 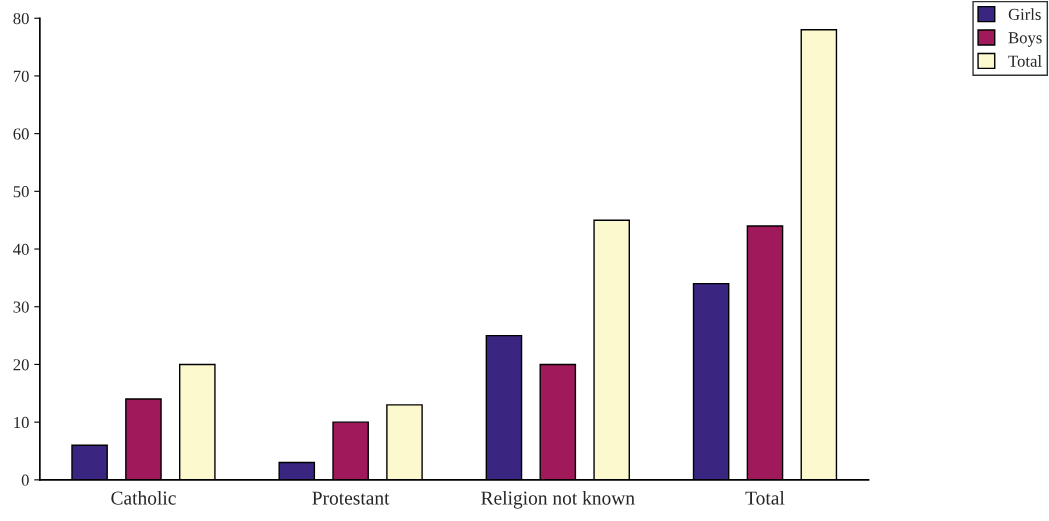 What do you see at coordinates (765, 497) in the screenshot?
I see `x-tick-label: Total` at bounding box center [765, 497].